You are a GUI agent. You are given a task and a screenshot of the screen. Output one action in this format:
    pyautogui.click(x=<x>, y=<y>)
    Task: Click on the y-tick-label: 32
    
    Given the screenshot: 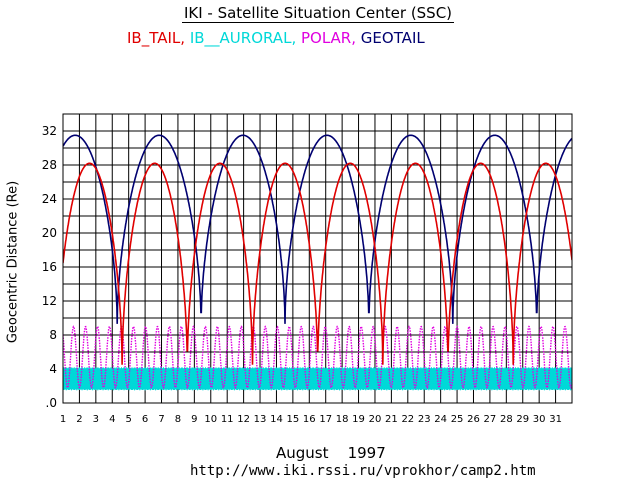 What is the action you would take?
    pyautogui.click(x=49, y=131)
    